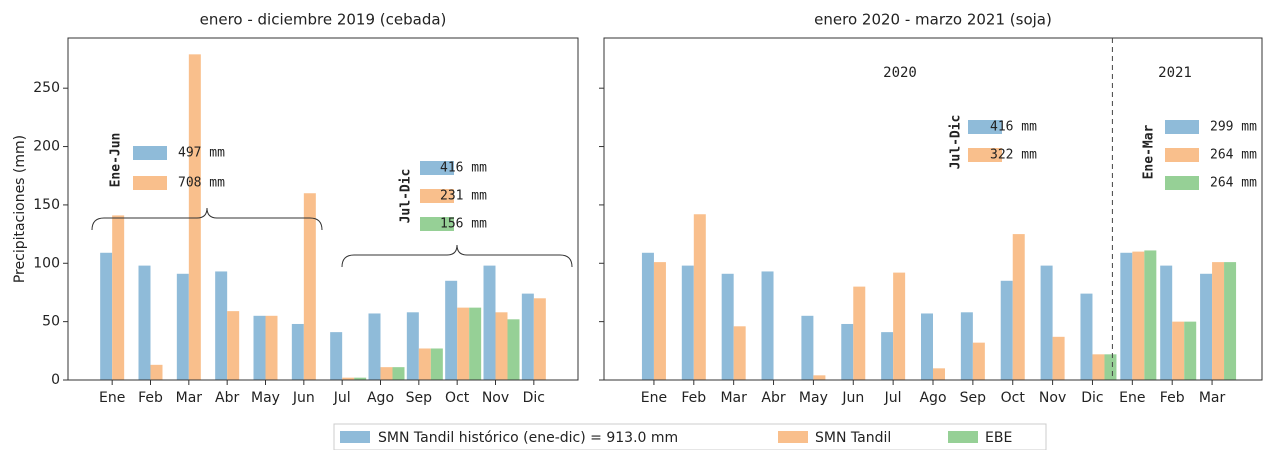  Describe the element at coordinates (534, 398) in the screenshot. I see `x-tick-label: Dic` at that location.